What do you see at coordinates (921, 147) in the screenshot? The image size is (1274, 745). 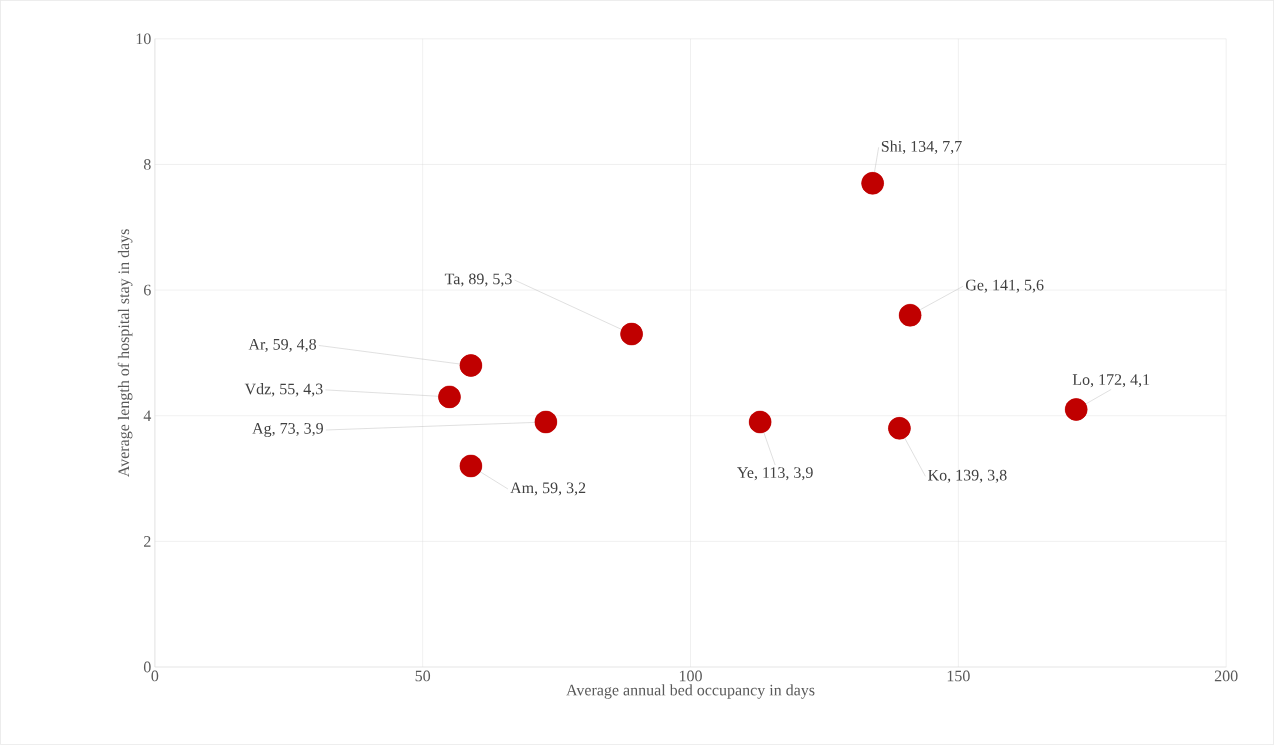 I see `annotation: Shi, 134, 7,7` at bounding box center [921, 147].